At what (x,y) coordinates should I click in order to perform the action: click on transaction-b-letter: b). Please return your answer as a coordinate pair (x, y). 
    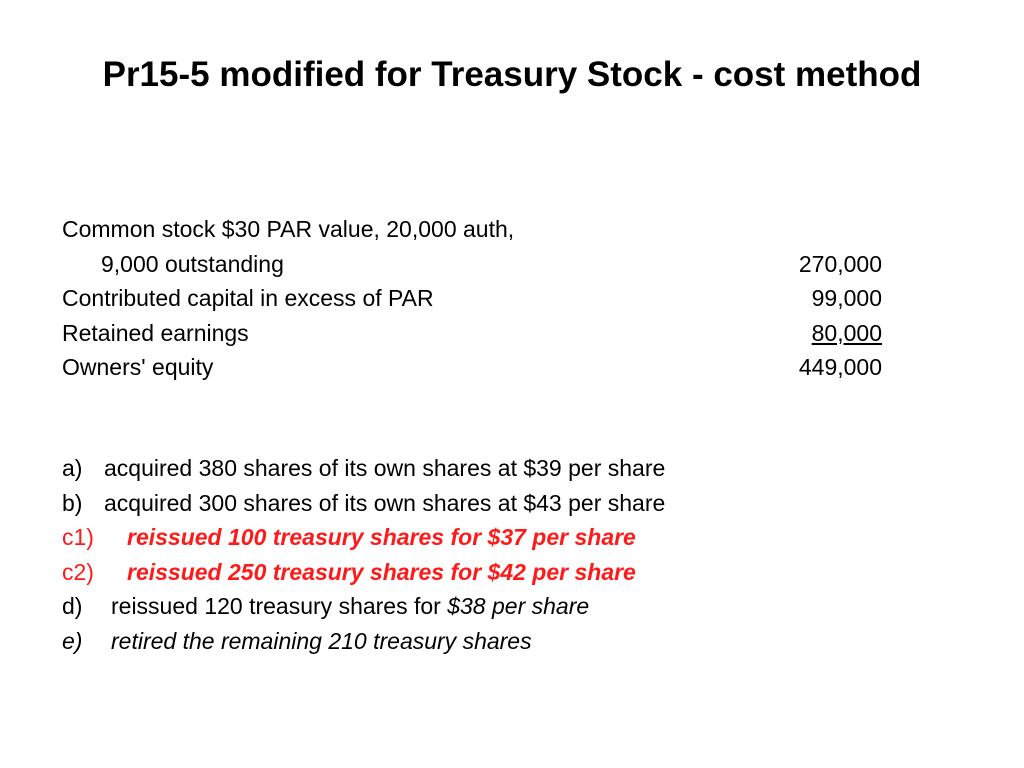
    Looking at the image, I should click on (72, 502).